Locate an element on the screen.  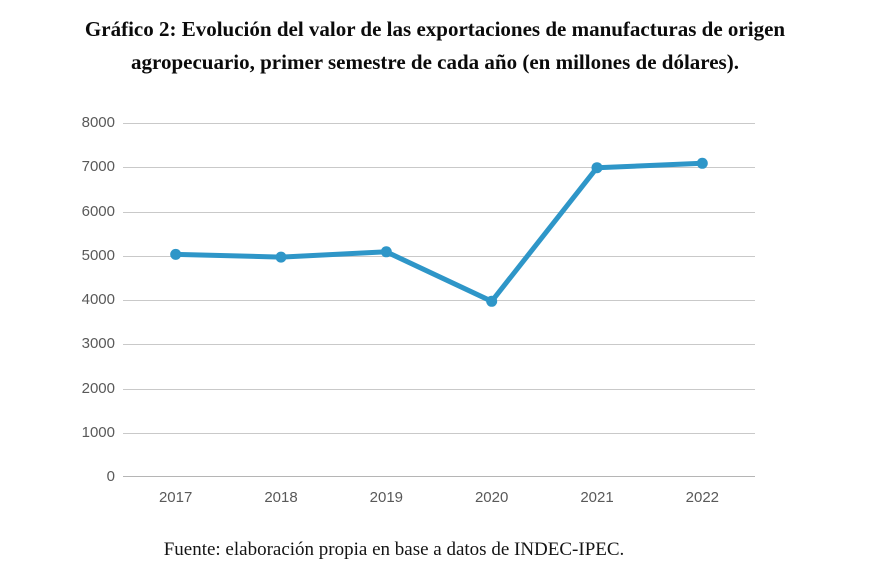
y-axis-tick-label: 7000 is located at coordinates (98, 167).